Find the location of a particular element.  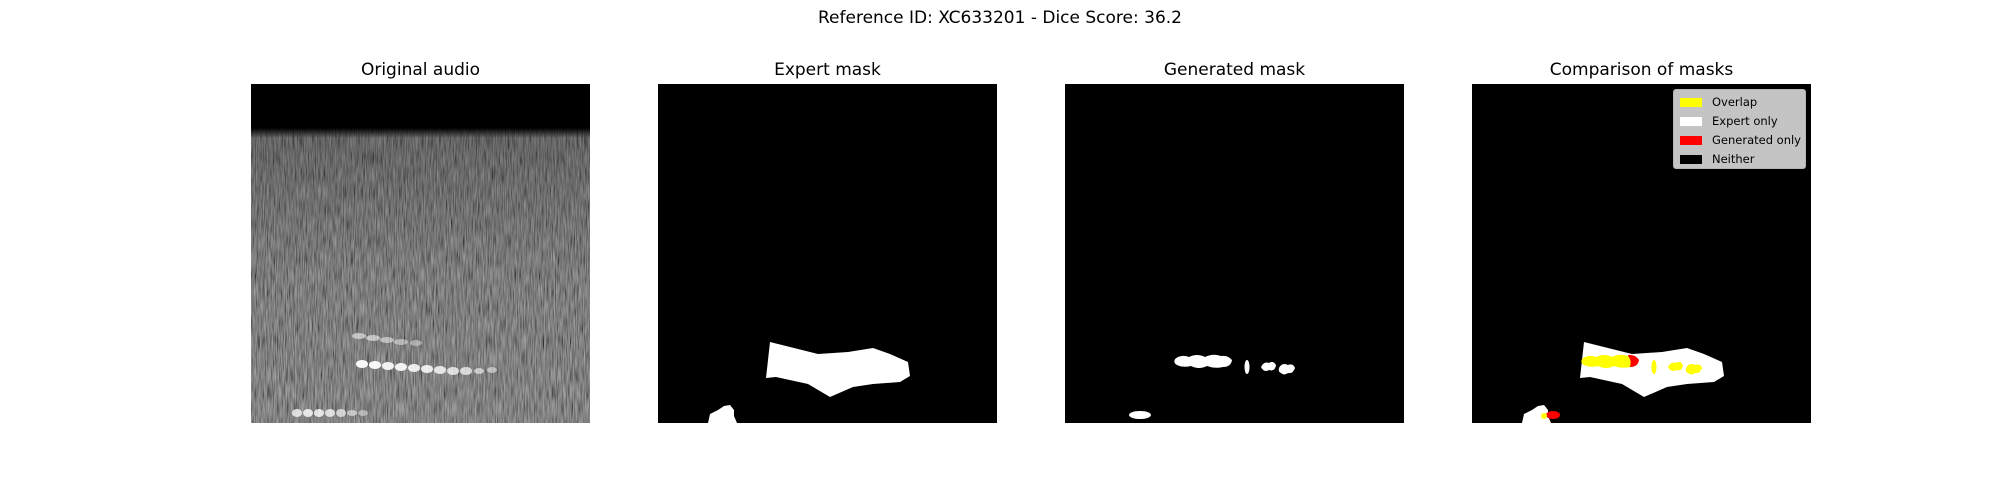

expert-mask-panel is located at coordinates (827, 253).